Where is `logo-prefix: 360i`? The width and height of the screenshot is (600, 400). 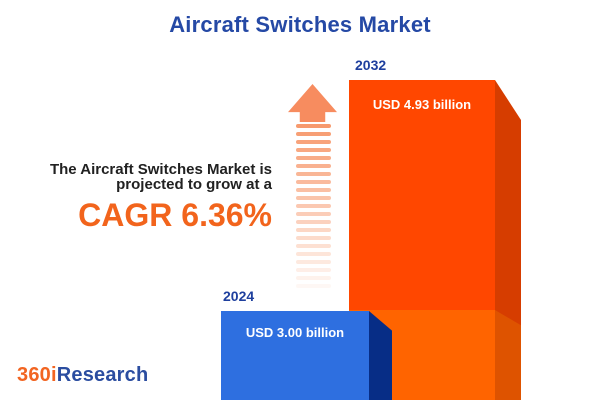 logo-prefix: 360i is located at coordinates (37, 375).